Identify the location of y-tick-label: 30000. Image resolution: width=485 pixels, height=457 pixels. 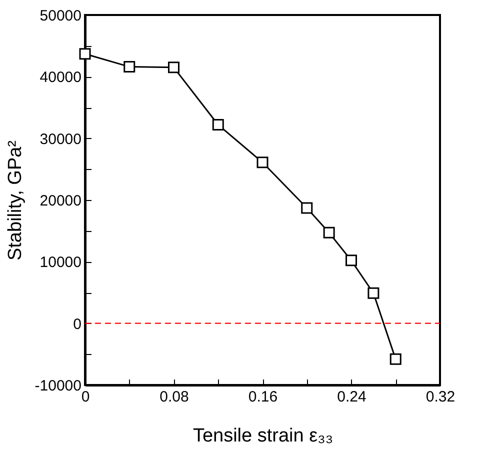
(61, 139).